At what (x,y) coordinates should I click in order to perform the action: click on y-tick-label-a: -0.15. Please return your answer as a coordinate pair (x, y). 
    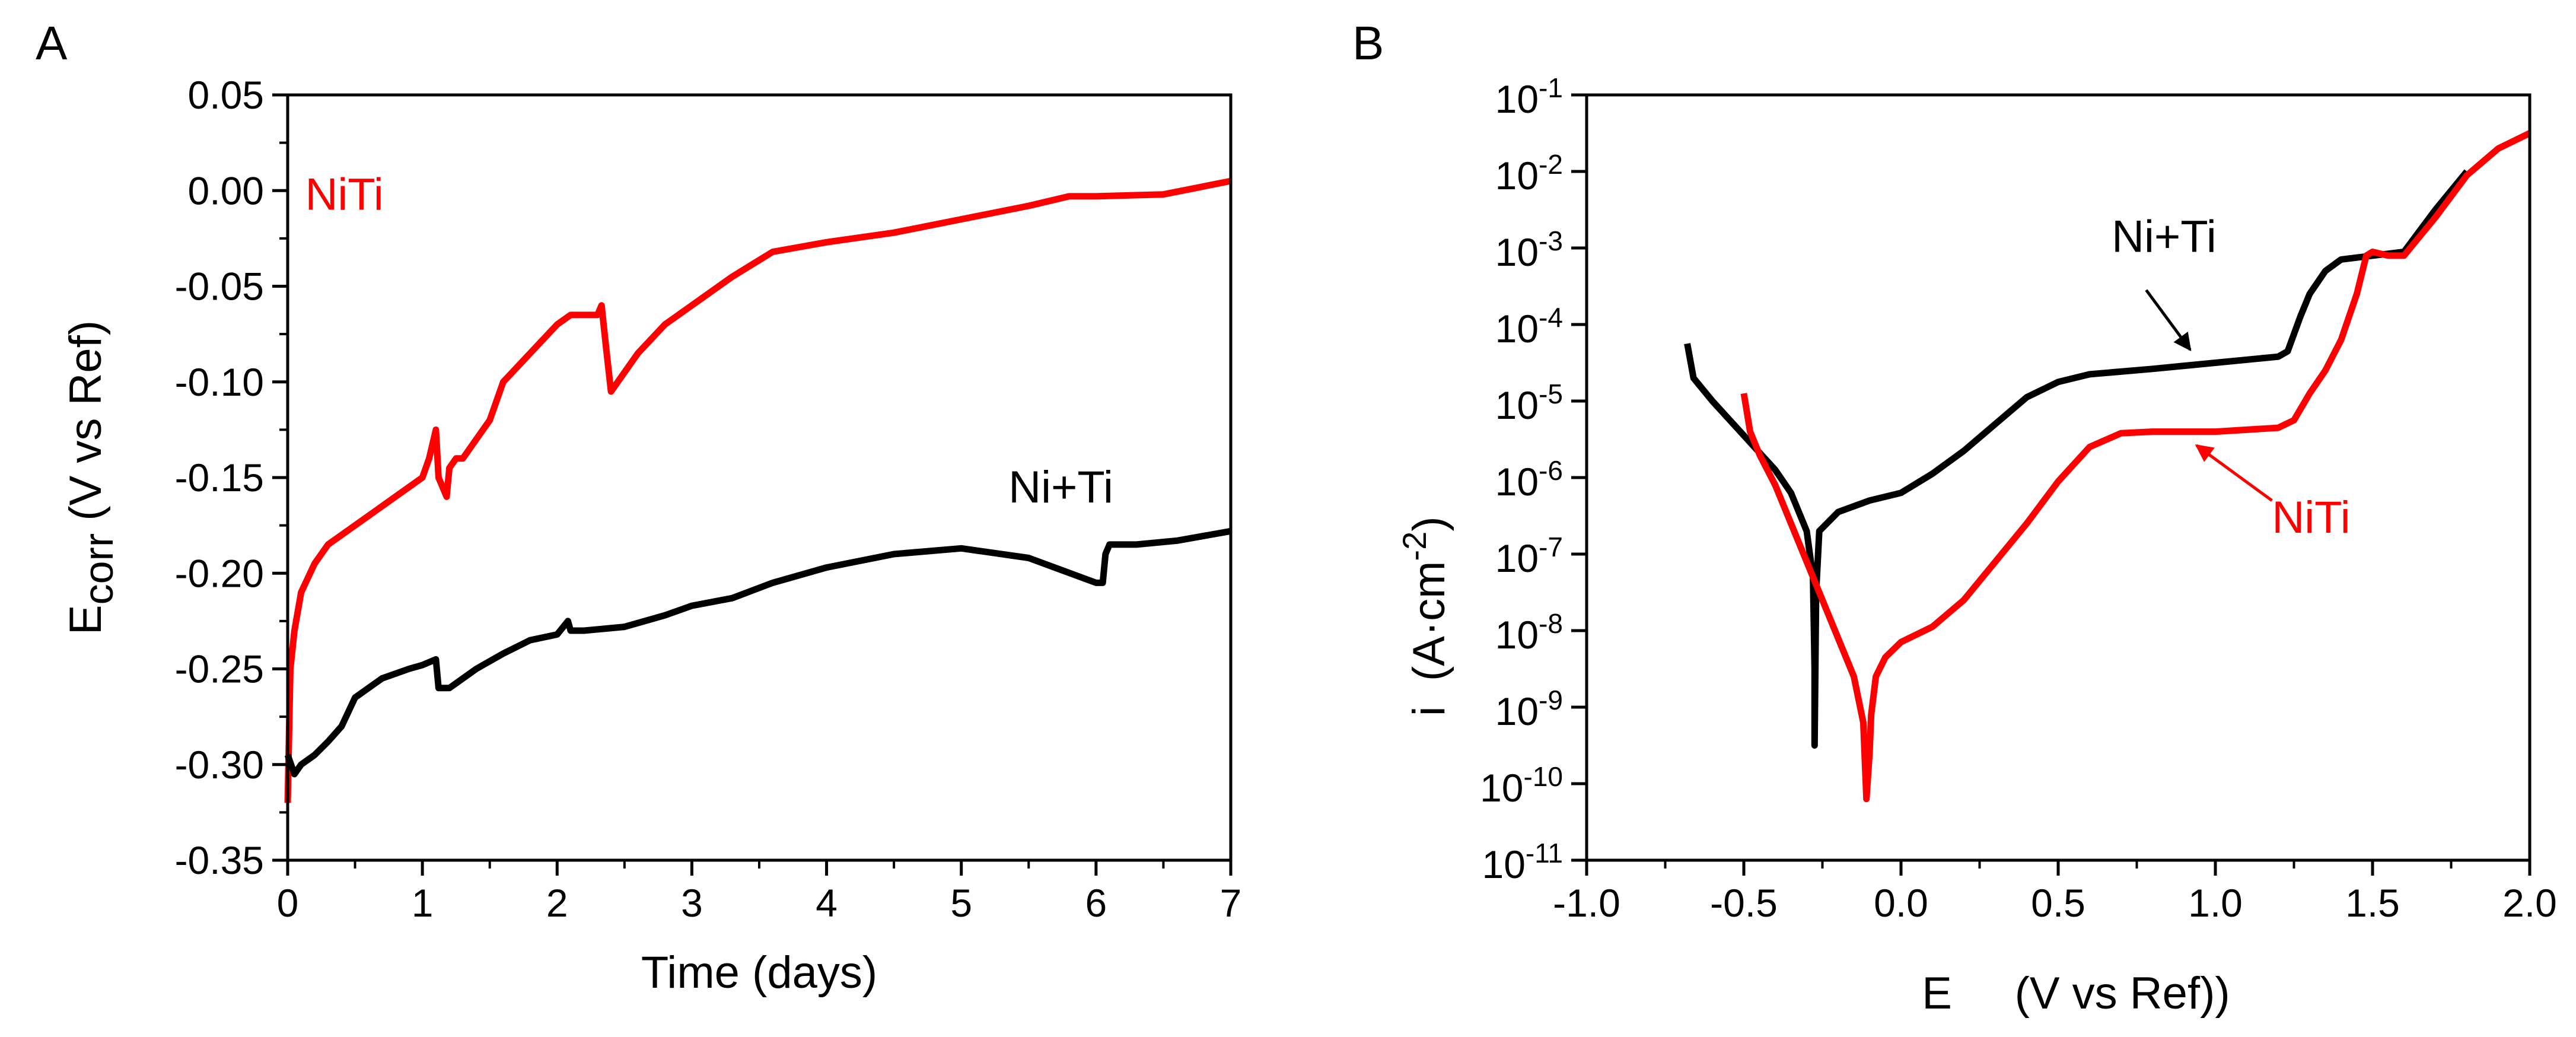
    Looking at the image, I should click on (219, 478).